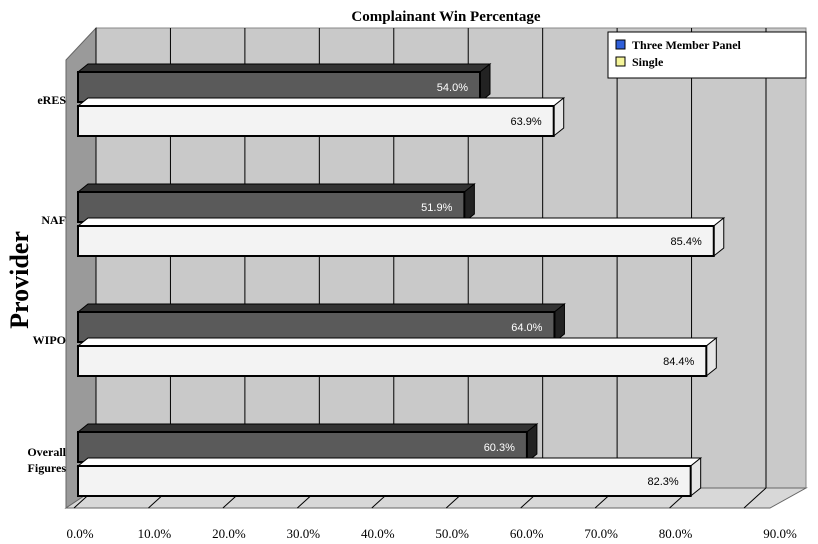  I want to click on bar-three-member-3-top, so click(307, 428).